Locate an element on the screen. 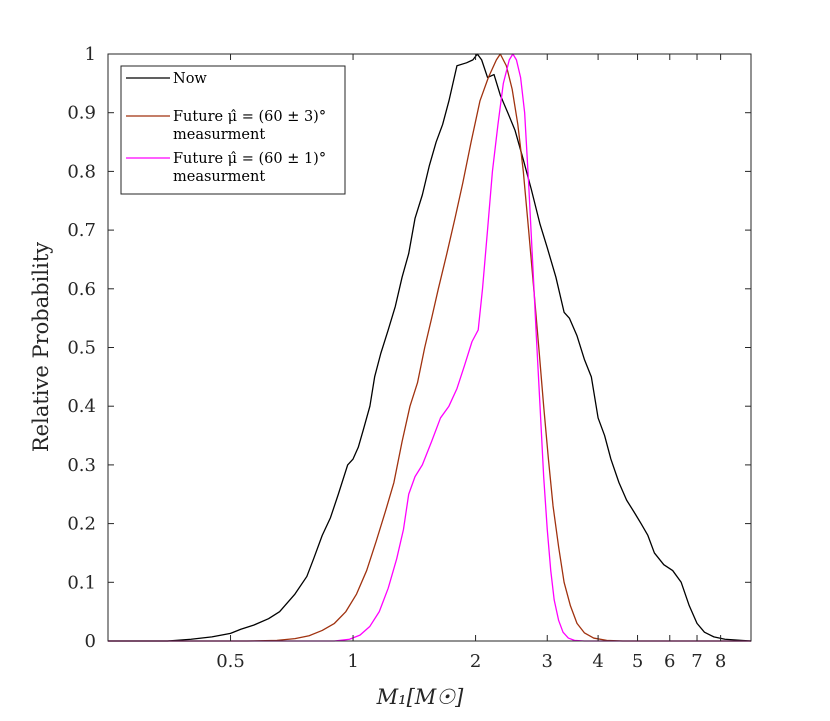 The height and width of the screenshot is (721, 830). x-axis-label: M₁[M☉] is located at coordinates (420, 697).